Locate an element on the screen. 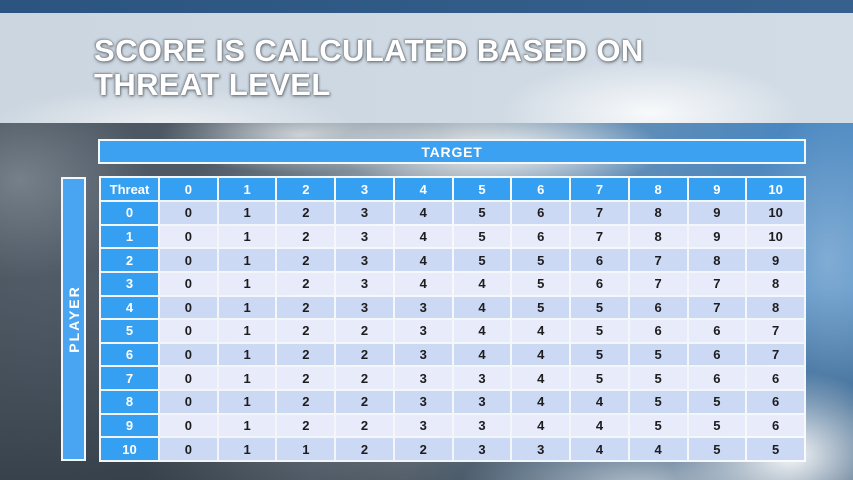 The height and width of the screenshot is (480, 853). target-col-header: 3 is located at coordinates (364, 189).